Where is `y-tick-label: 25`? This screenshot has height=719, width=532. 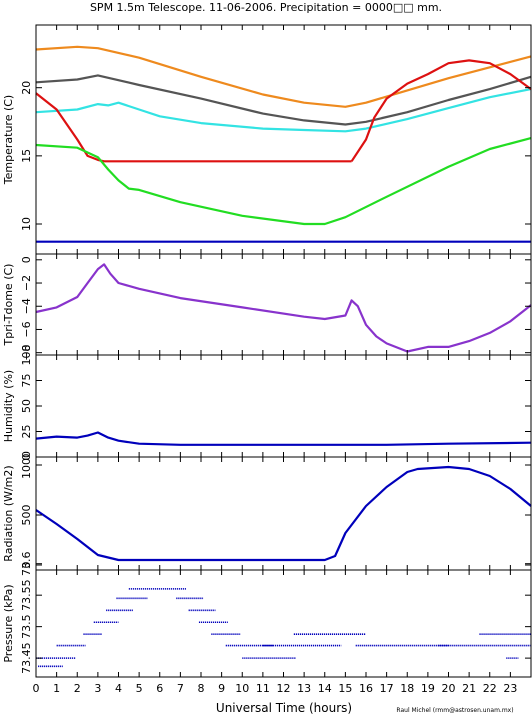
y-tick-label: 25 is located at coordinates (26, 432).